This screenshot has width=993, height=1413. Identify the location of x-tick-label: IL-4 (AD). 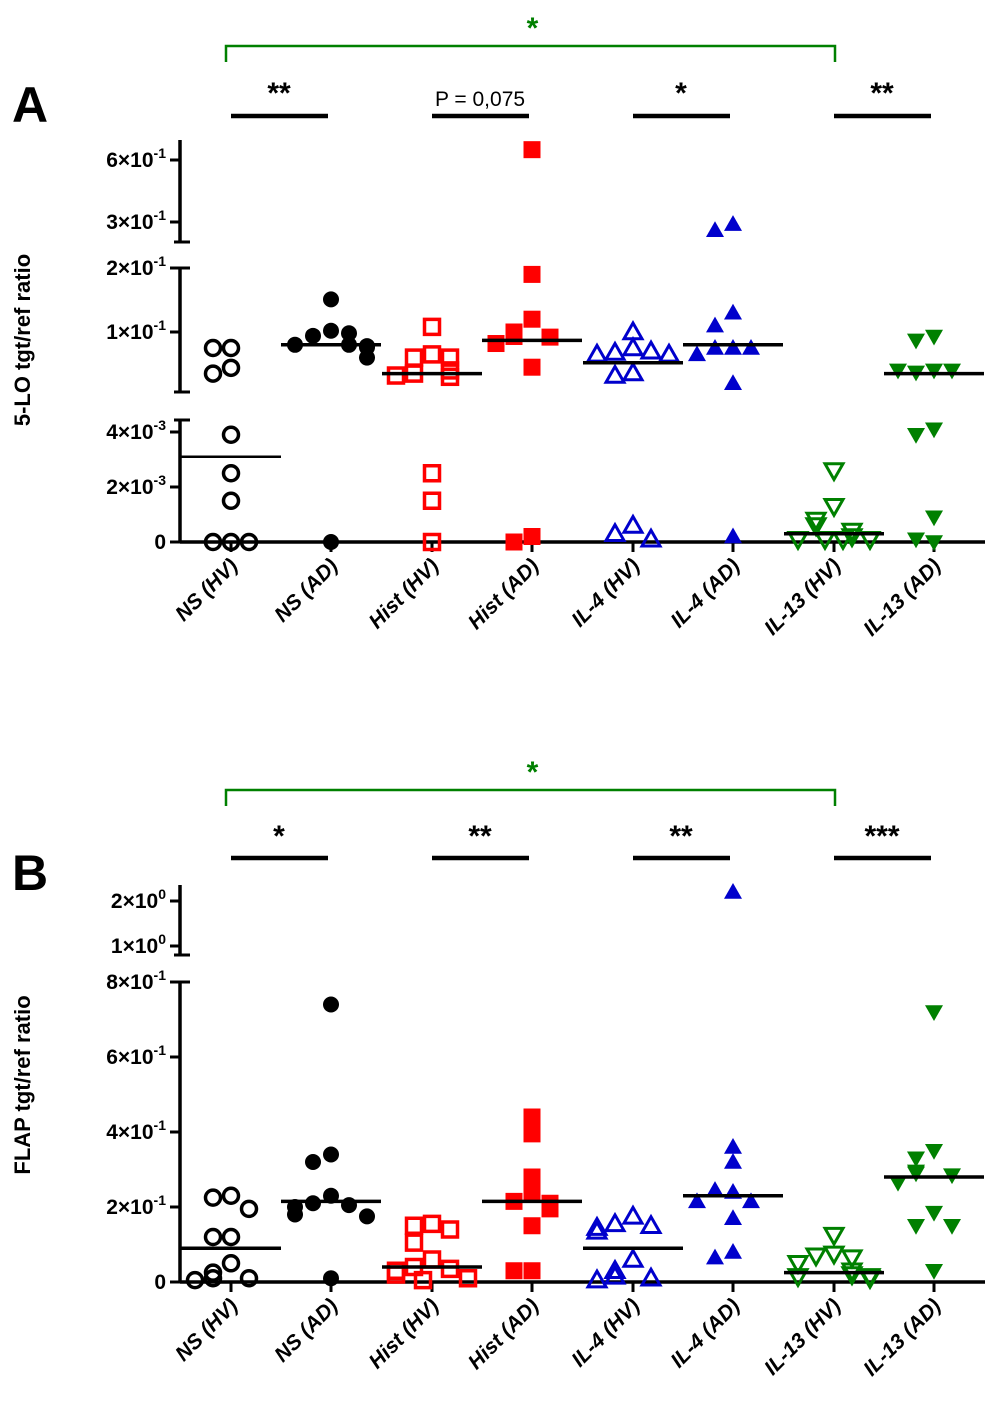
(705, 1333).